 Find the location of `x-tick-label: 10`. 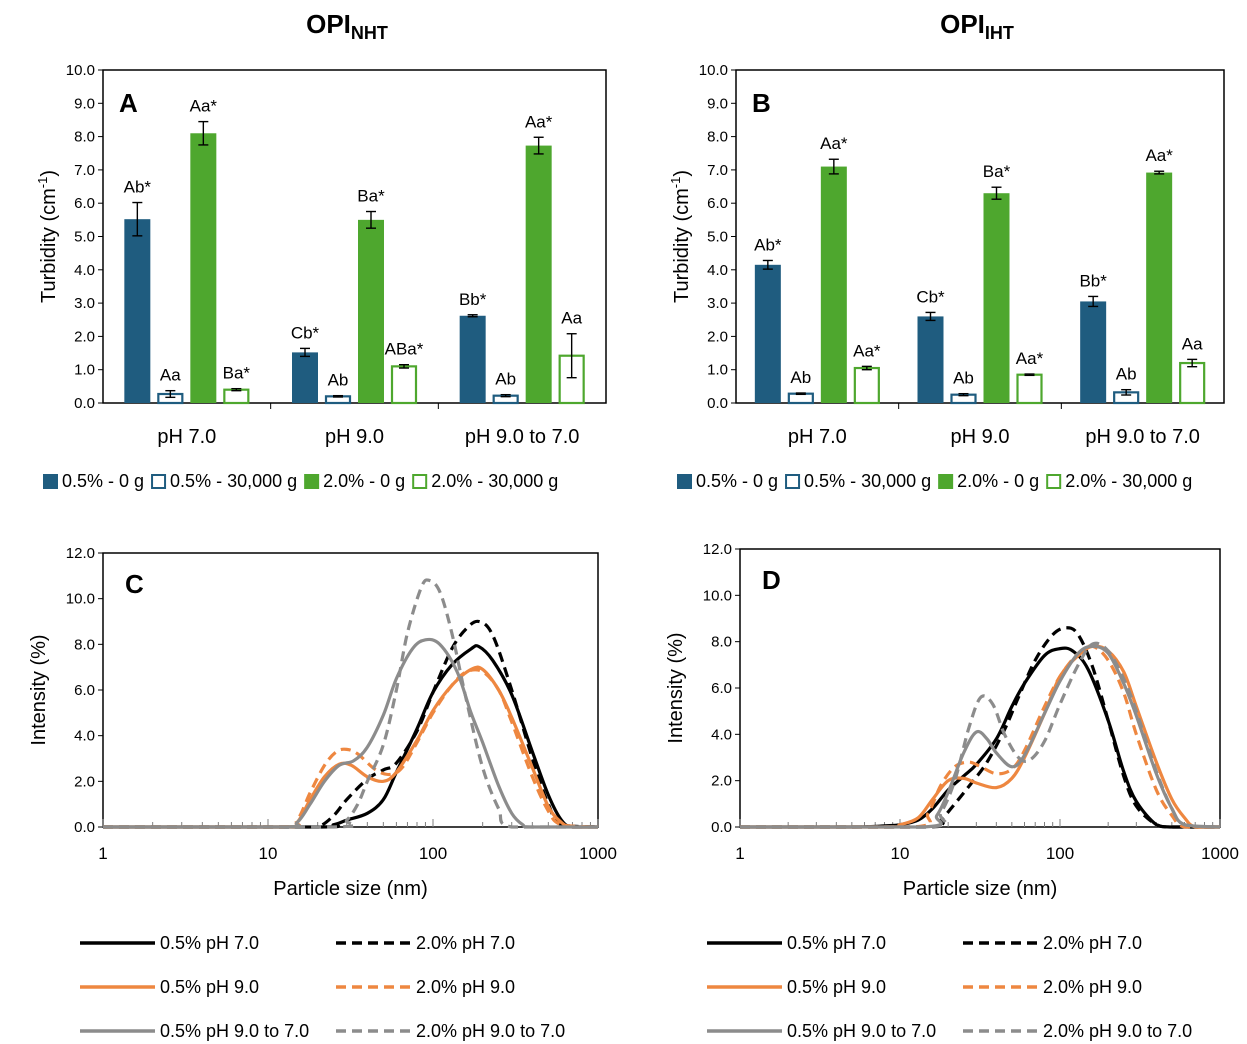

x-tick-label: 10 is located at coordinates (268, 853).